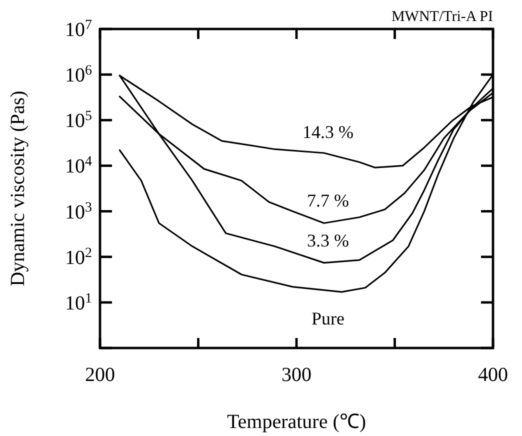 The width and height of the screenshot is (522, 436). Describe the element at coordinates (78, 257) in the screenshot. I see `y-tick-label: 10$^{2}$` at that location.